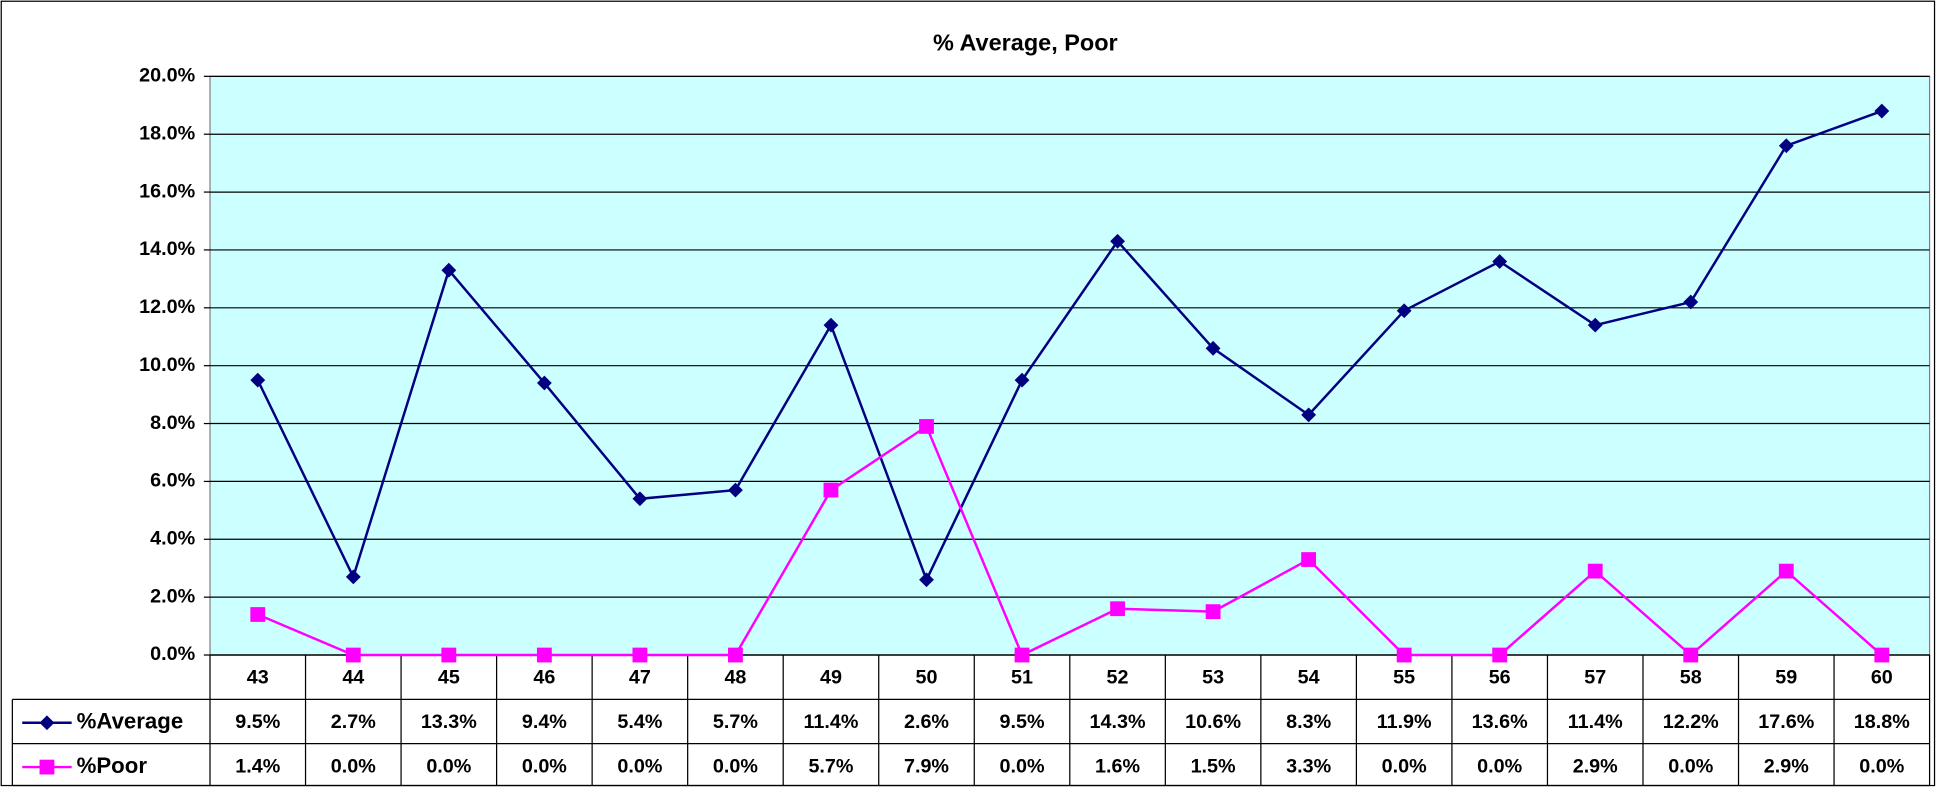  I want to click on data-label: 5.4%, so click(639, 722).